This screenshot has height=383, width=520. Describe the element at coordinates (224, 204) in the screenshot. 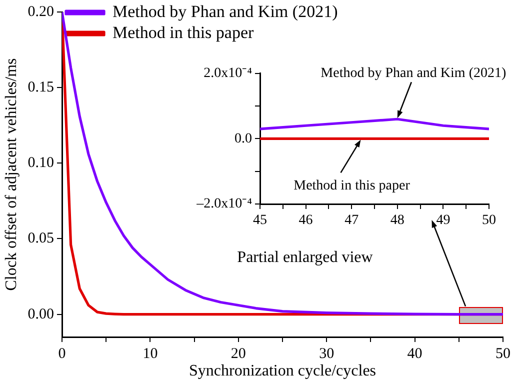

I see `y-tick-label: –2.0x10⁻⁴` at that location.